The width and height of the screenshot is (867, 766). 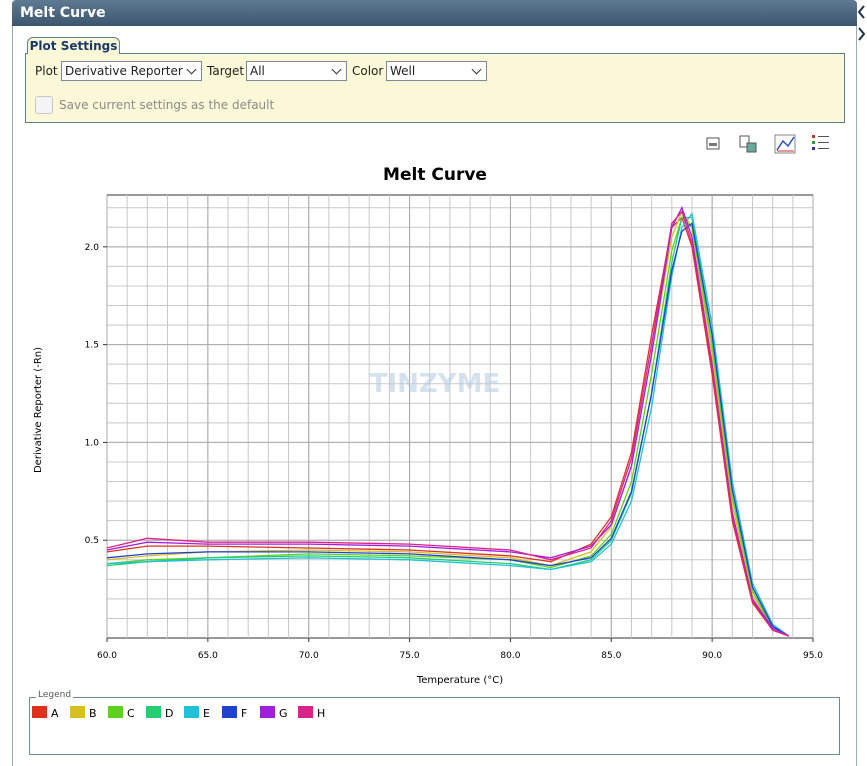 What do you see at coordinates (92, 443) in the screenshot?
I see `y-tick-label: 1.0` at bounding box center [92, 443].